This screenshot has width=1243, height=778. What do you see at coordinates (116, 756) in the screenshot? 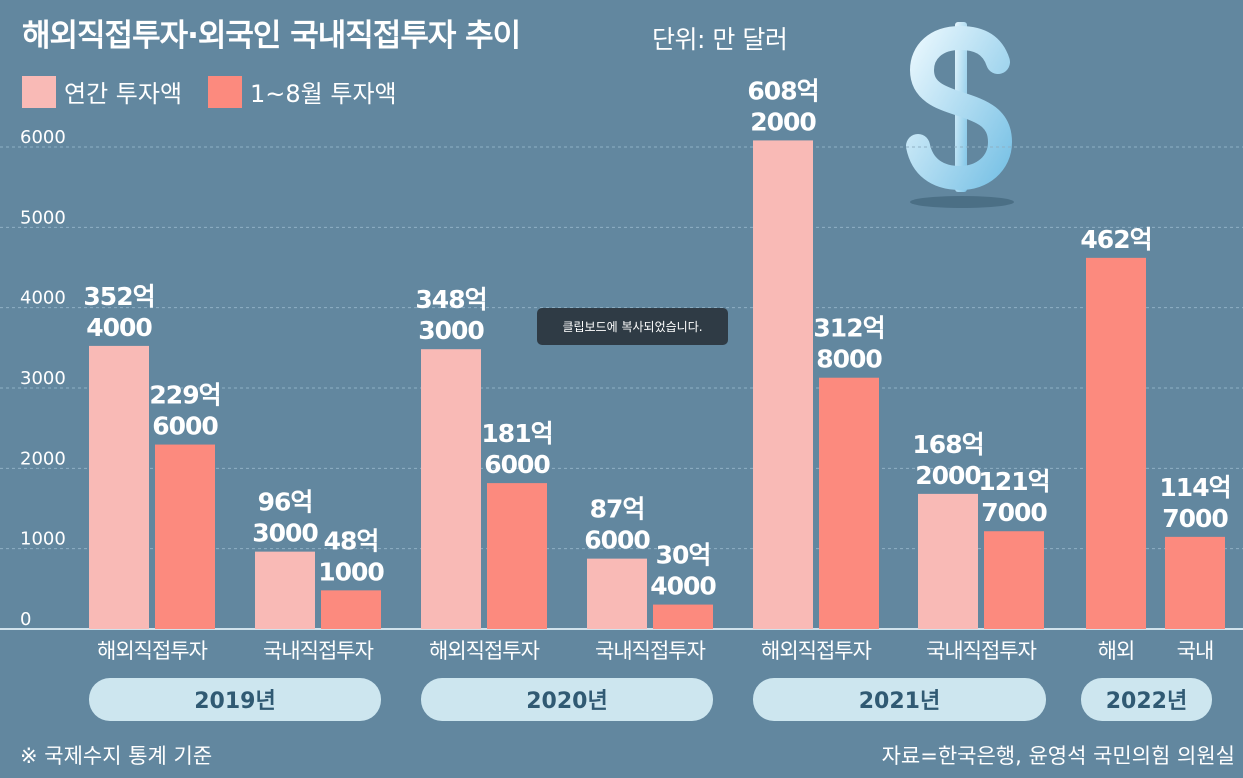
I see `footnote: ※ 국제수지 통계 기준` at bounding box center [116, 756].